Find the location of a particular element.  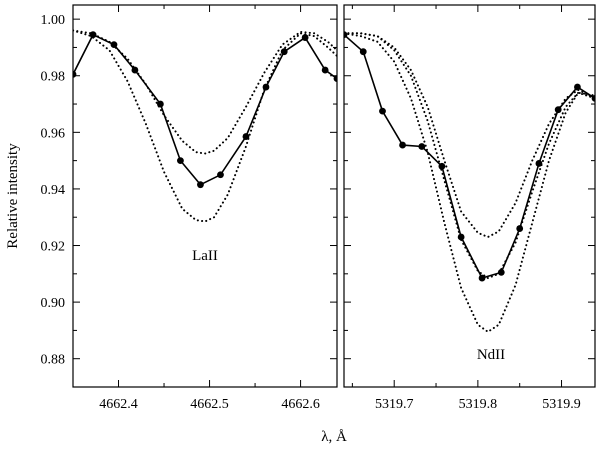

x-axis-label: λ, Å is located at coordinates (334, 437).